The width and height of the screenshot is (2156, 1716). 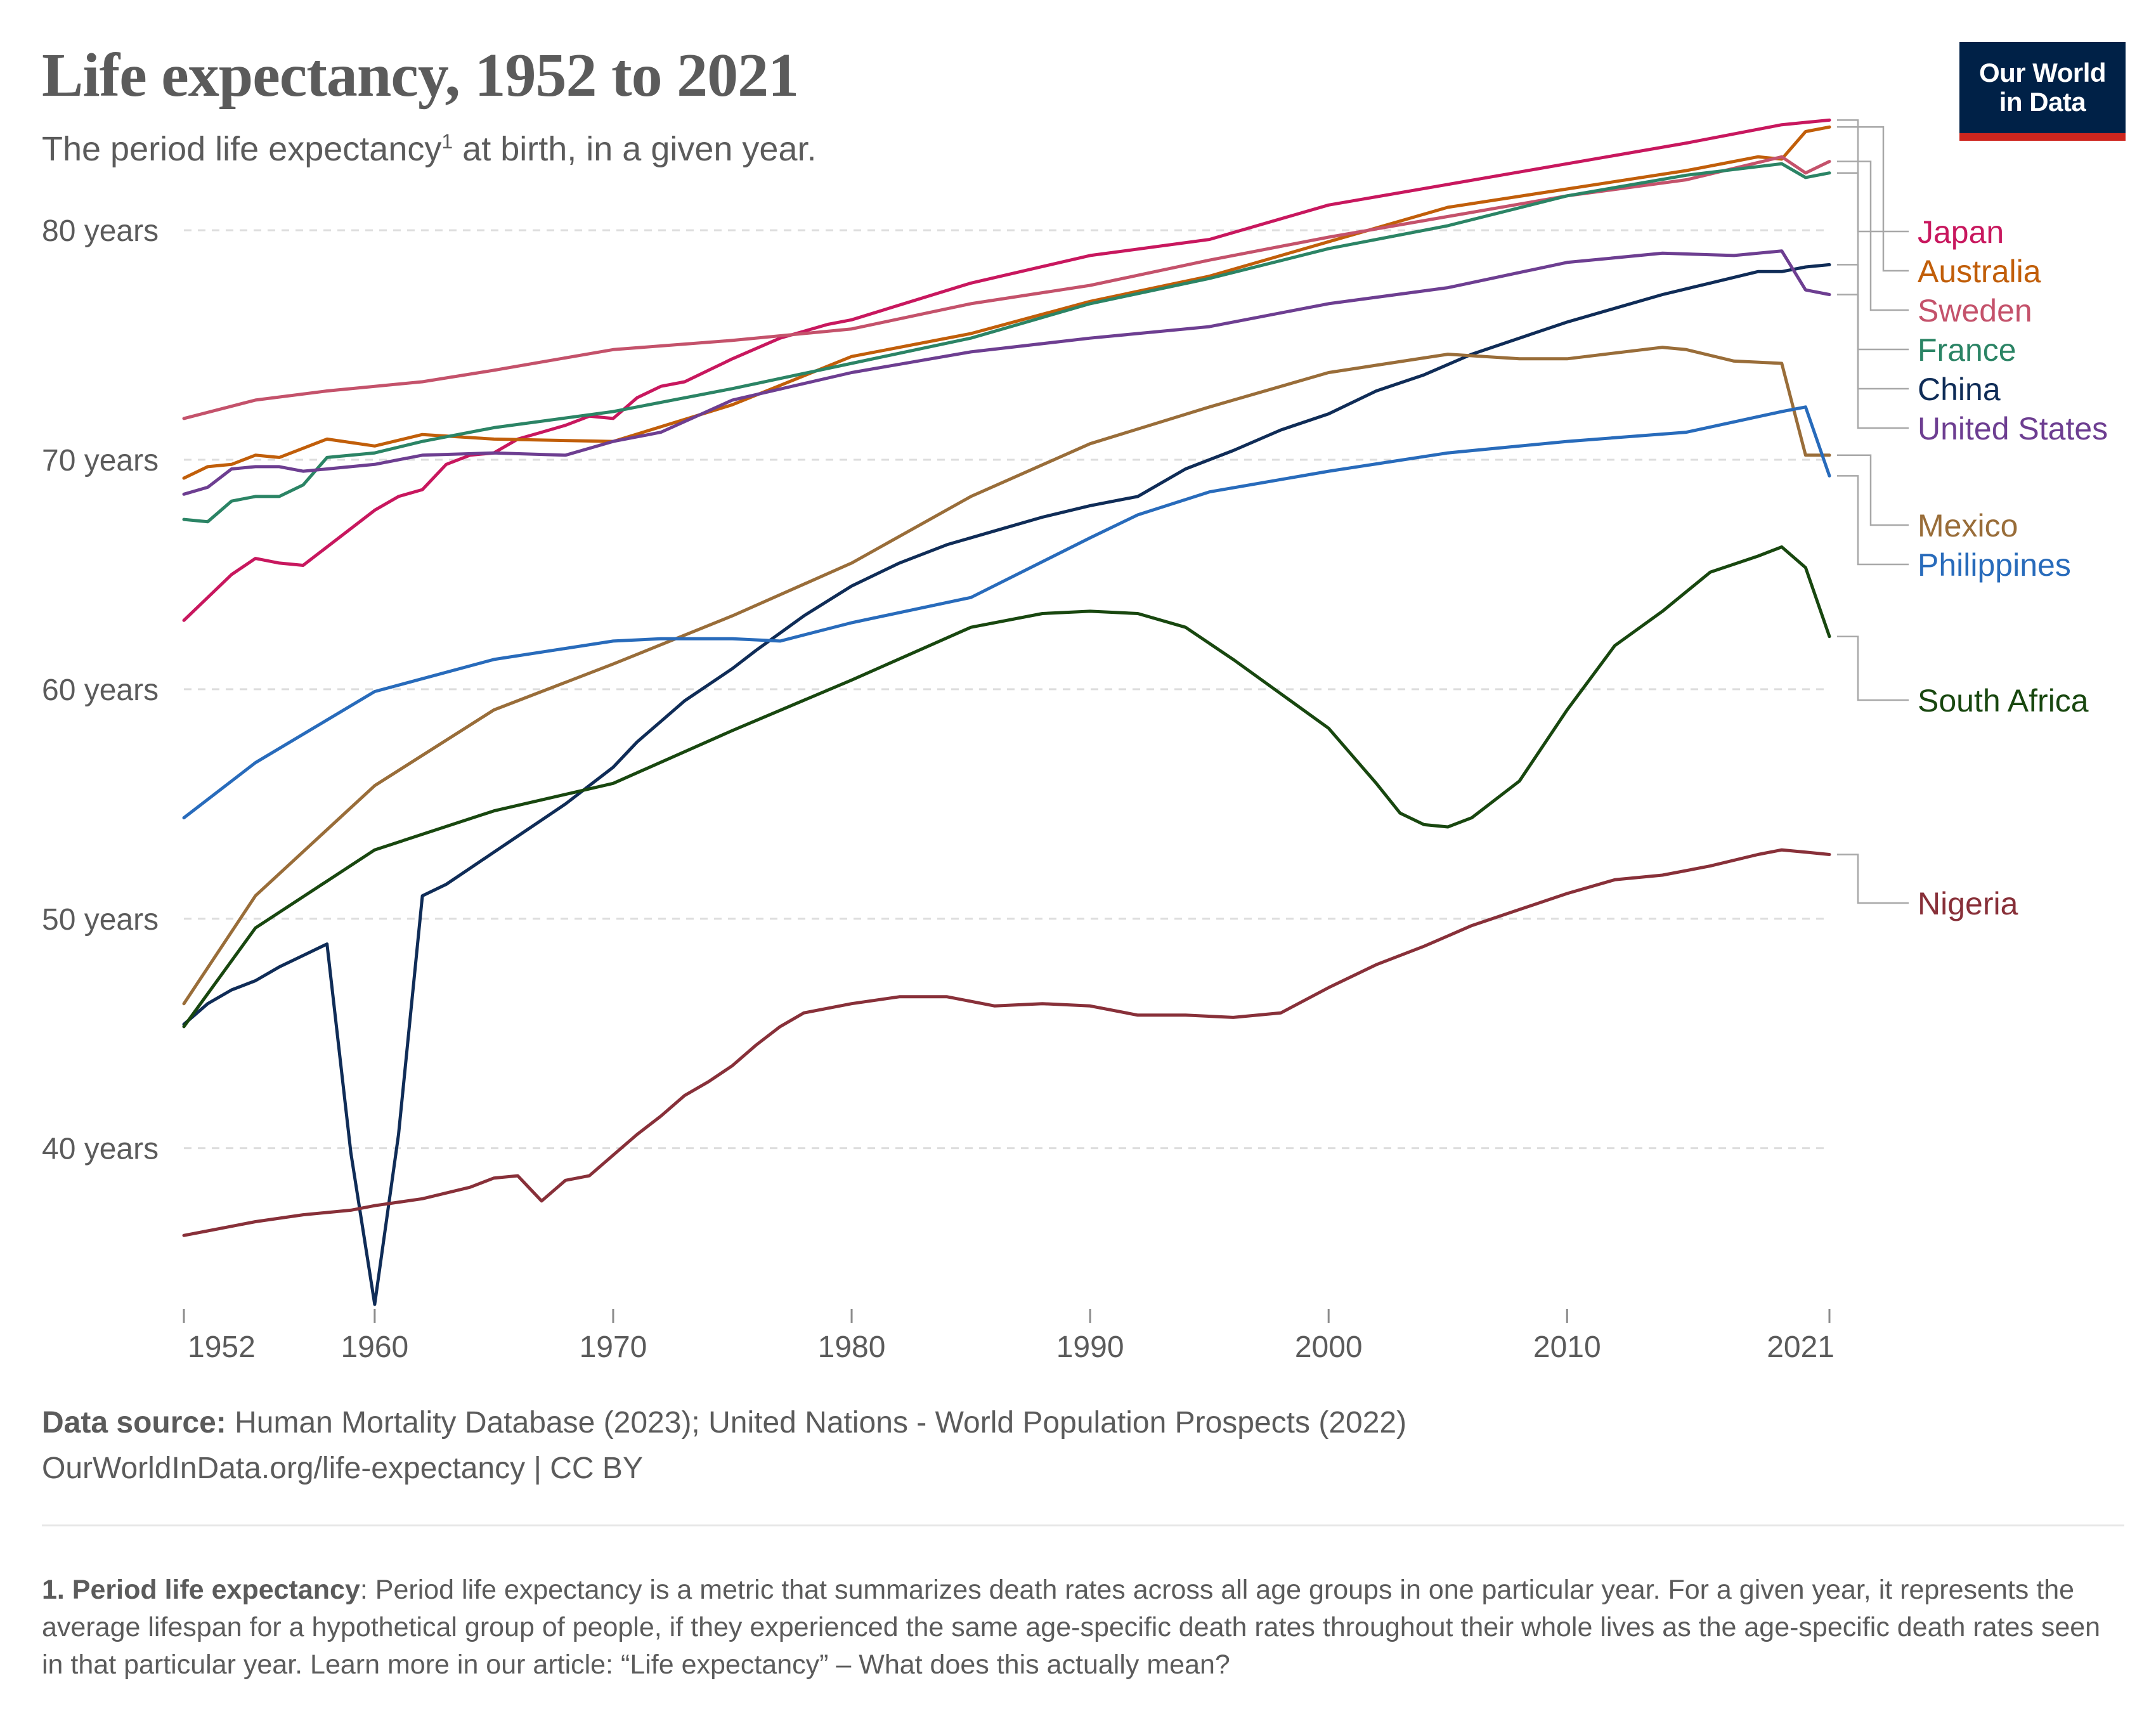 What do you see at coordinates (613, 1347) in the screenshot?
I see `x-tick-label: 1970` at bounding box center [613, 1347].